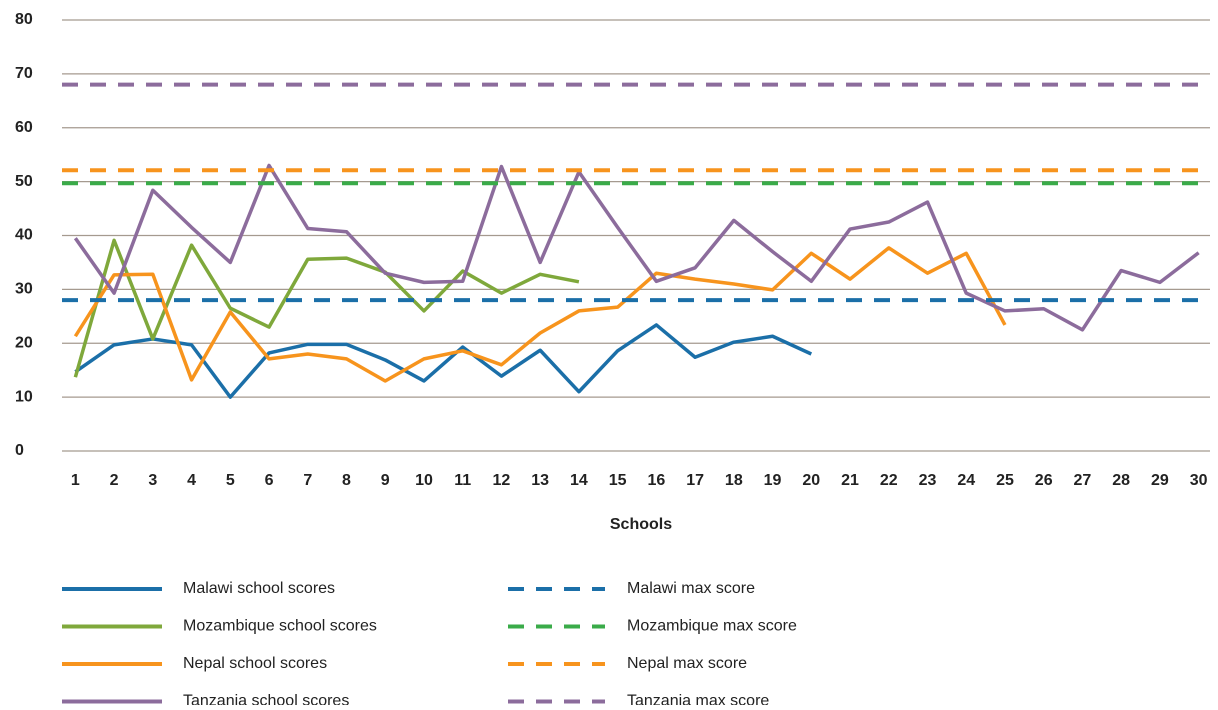 This screenshot has height=710, width=1218. Describe the element at coordinates (712, 626) in the screenshot. I see `legend-label: Mozambique max score` at that location.